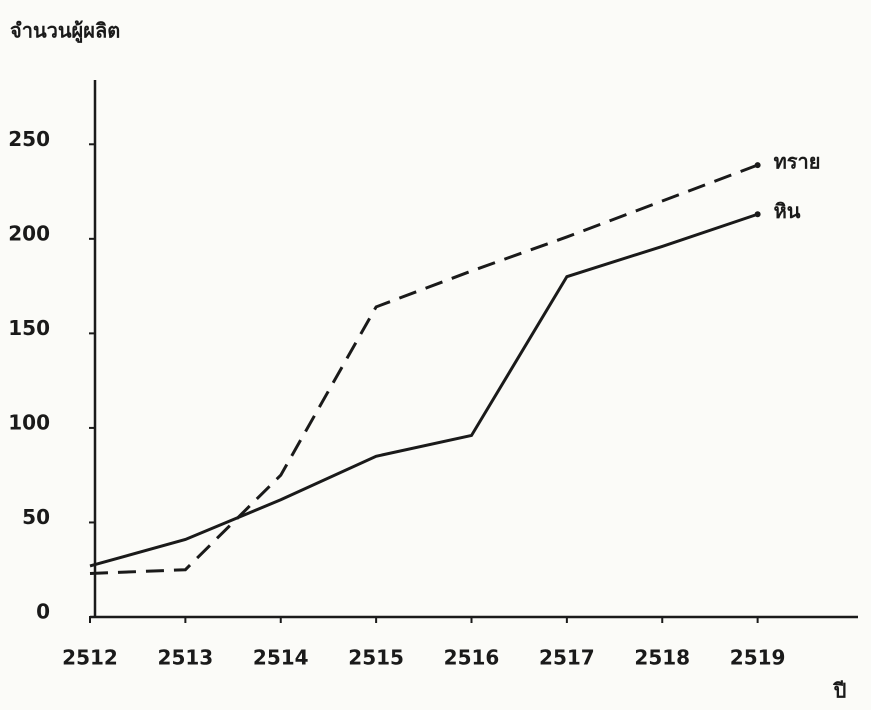 Image resolution: width=871 pixels, height=710 pixels. Describe the element at coordinates (797, 162) in the screenshot. I see `legend-label: ทราย` at that location.